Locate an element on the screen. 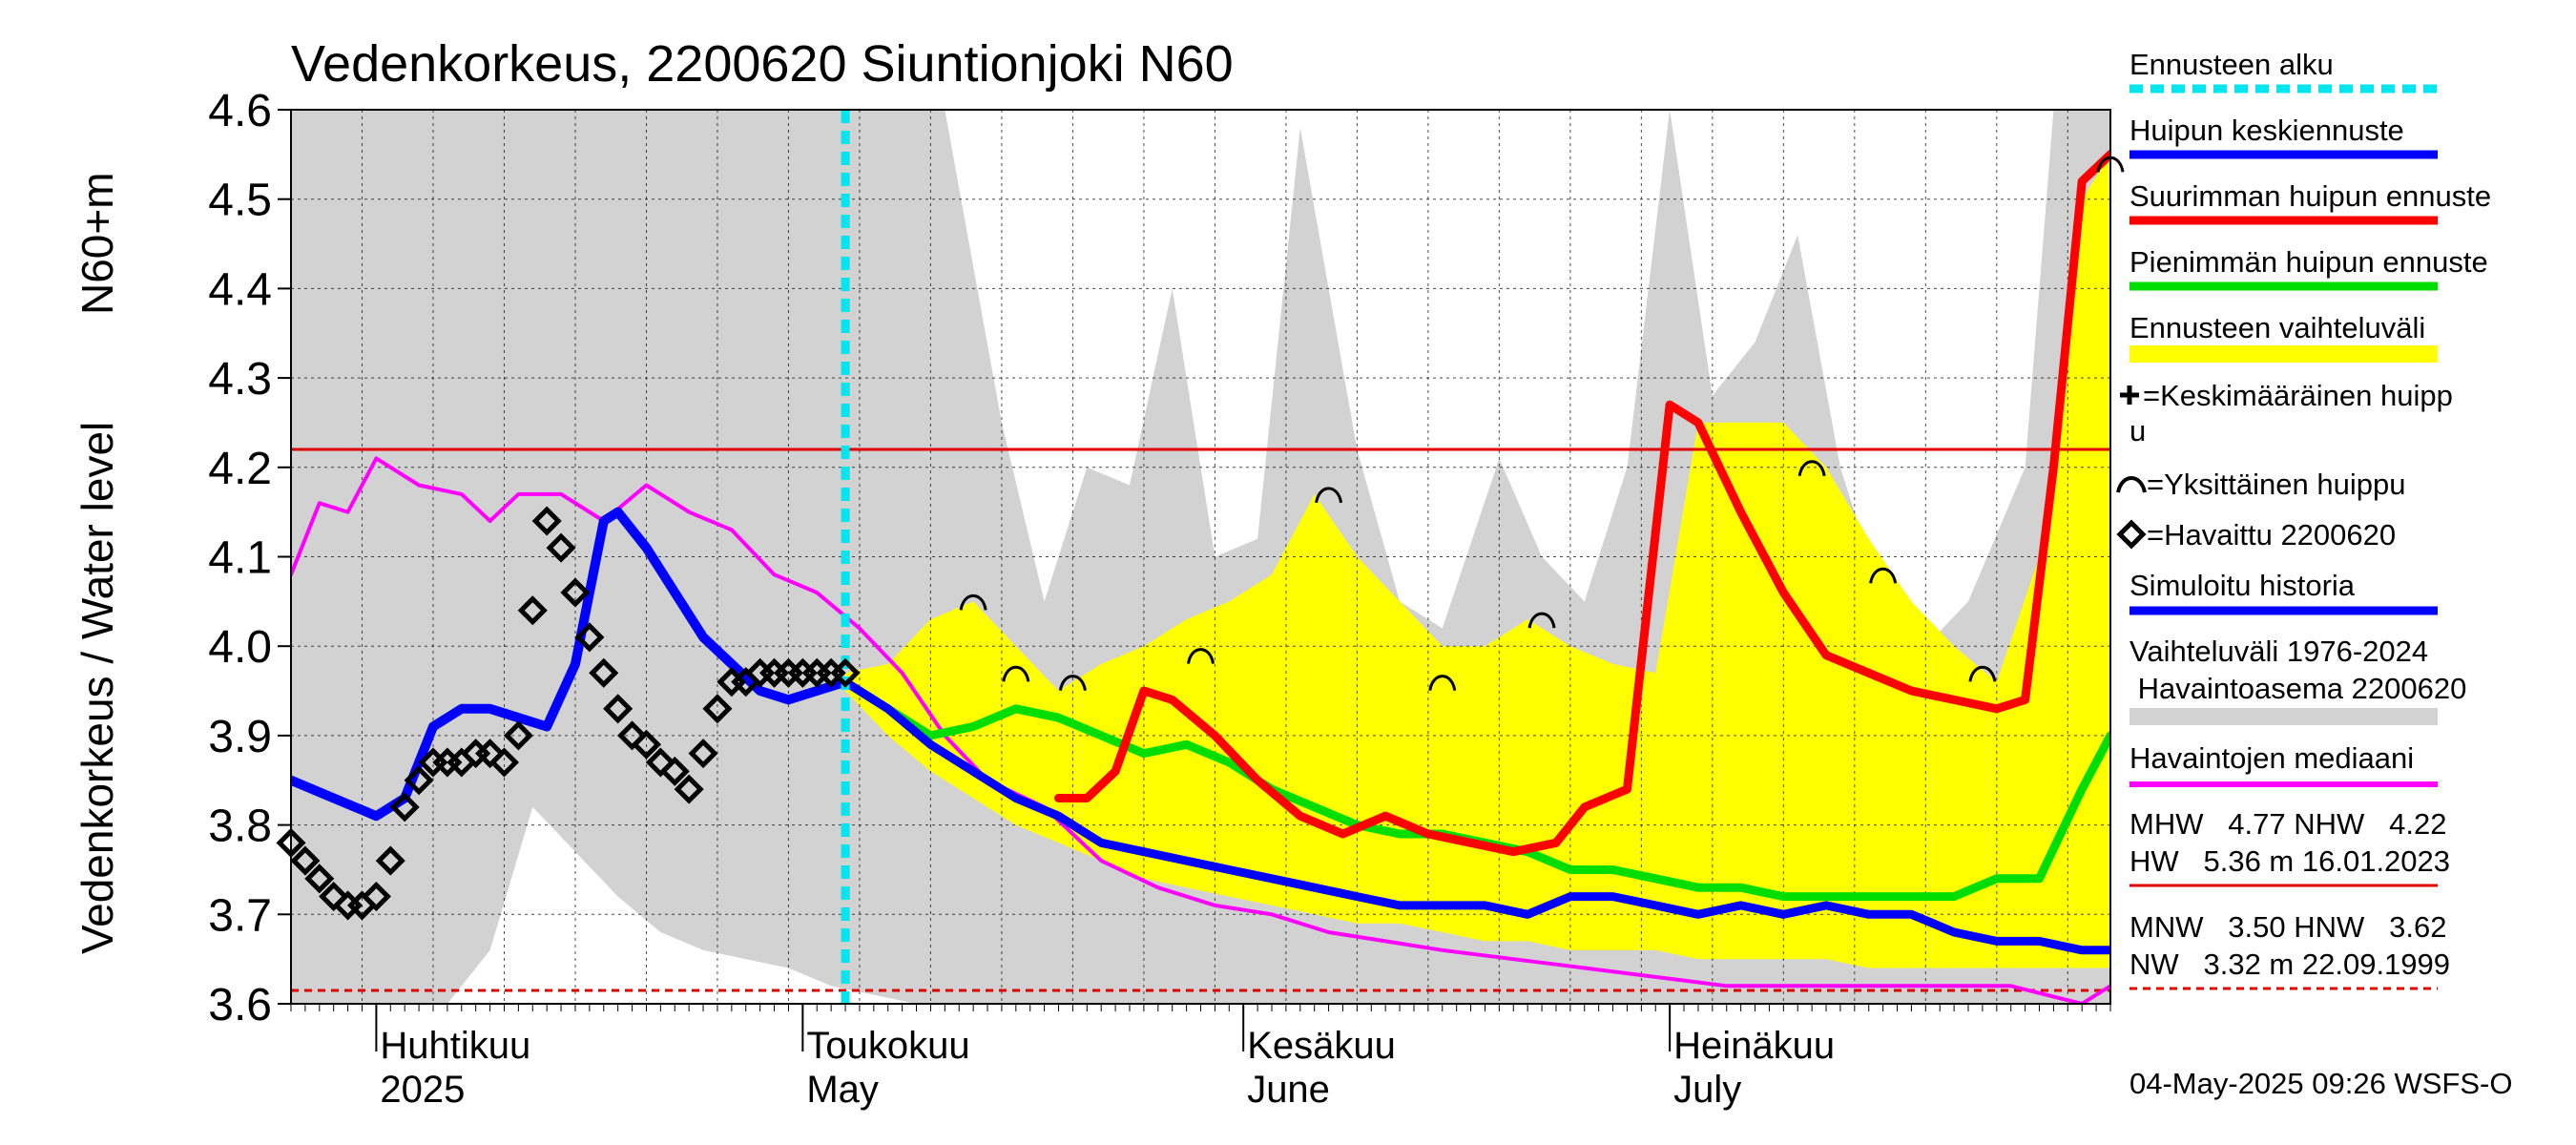  legend-stats-hw: HW 5.36 m 16.01.2023 is located at coordinates (2289, 861).